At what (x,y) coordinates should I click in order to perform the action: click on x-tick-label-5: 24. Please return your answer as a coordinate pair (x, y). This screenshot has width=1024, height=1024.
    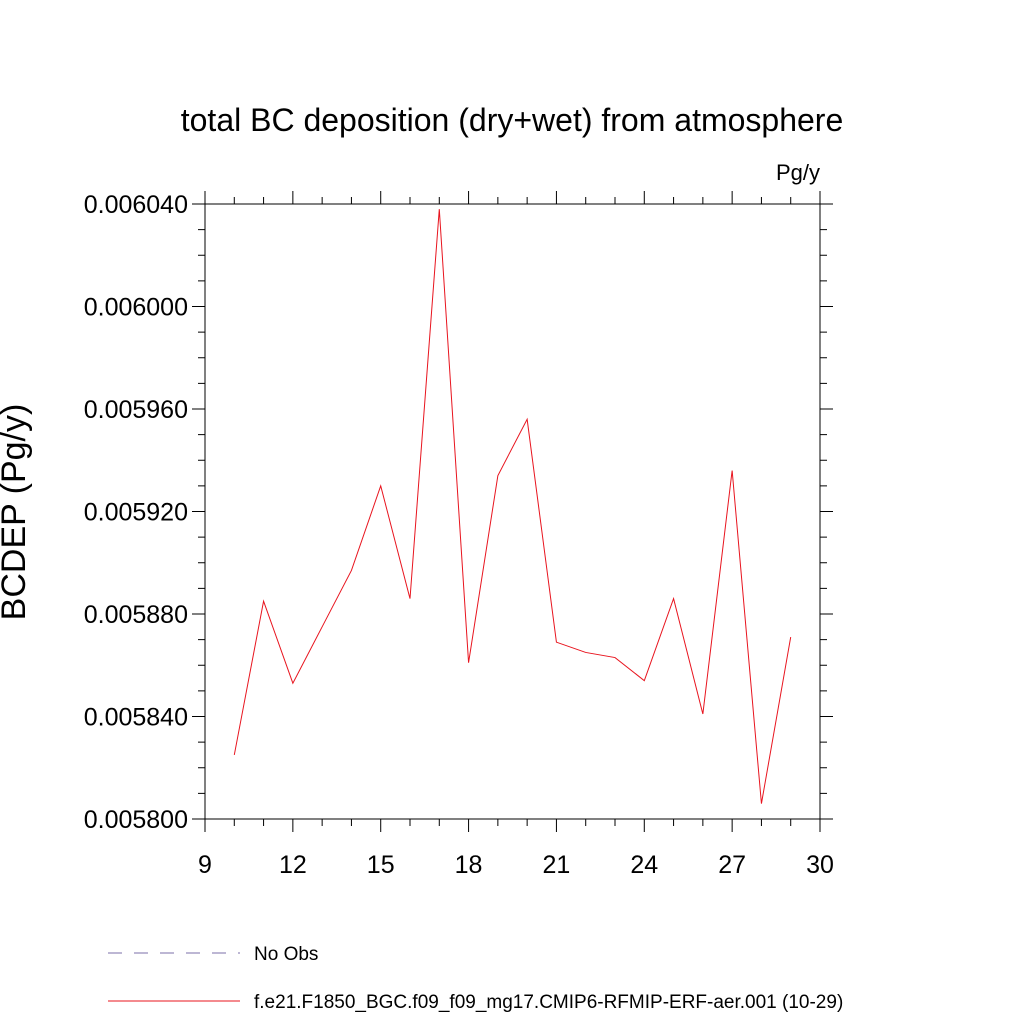
    Looking at the image, I should click on (644, 865).